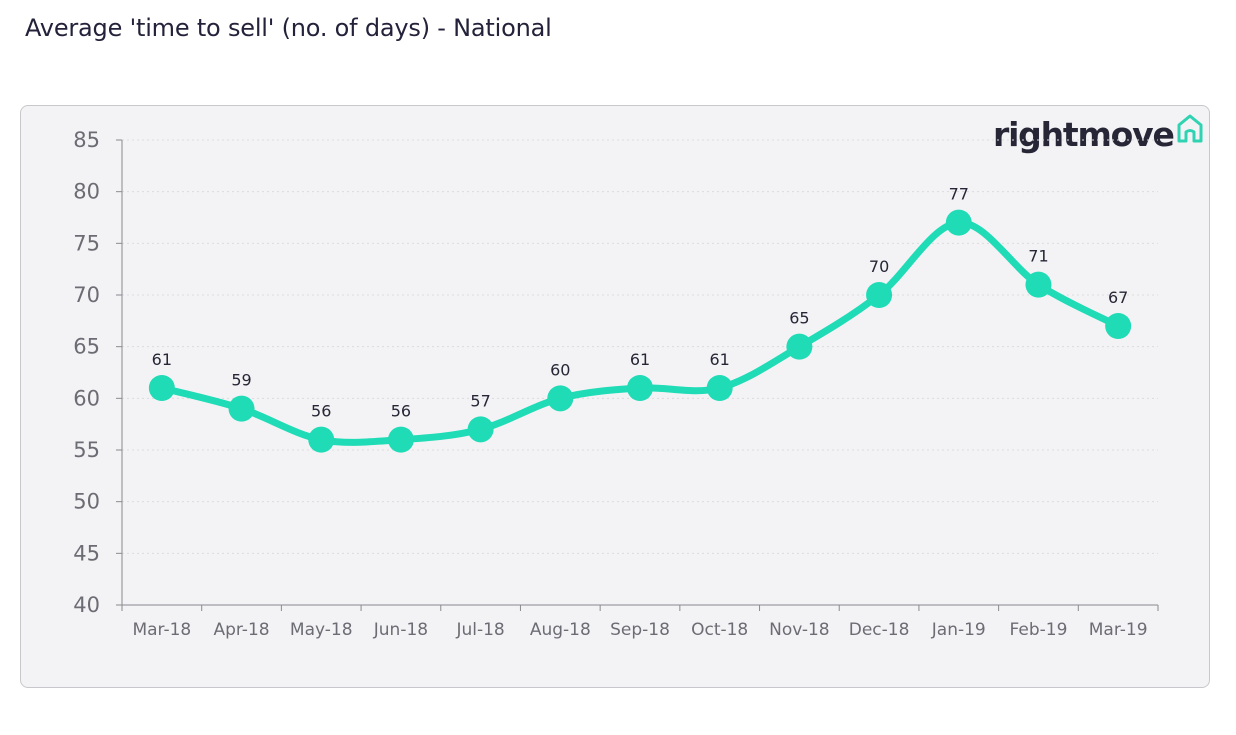 The width and height of the screenshot is (1236, 735). What do you see at coordinates (959, 194) in the screenshot?
I see `data-label: 77` at bounding box center [959, 194].